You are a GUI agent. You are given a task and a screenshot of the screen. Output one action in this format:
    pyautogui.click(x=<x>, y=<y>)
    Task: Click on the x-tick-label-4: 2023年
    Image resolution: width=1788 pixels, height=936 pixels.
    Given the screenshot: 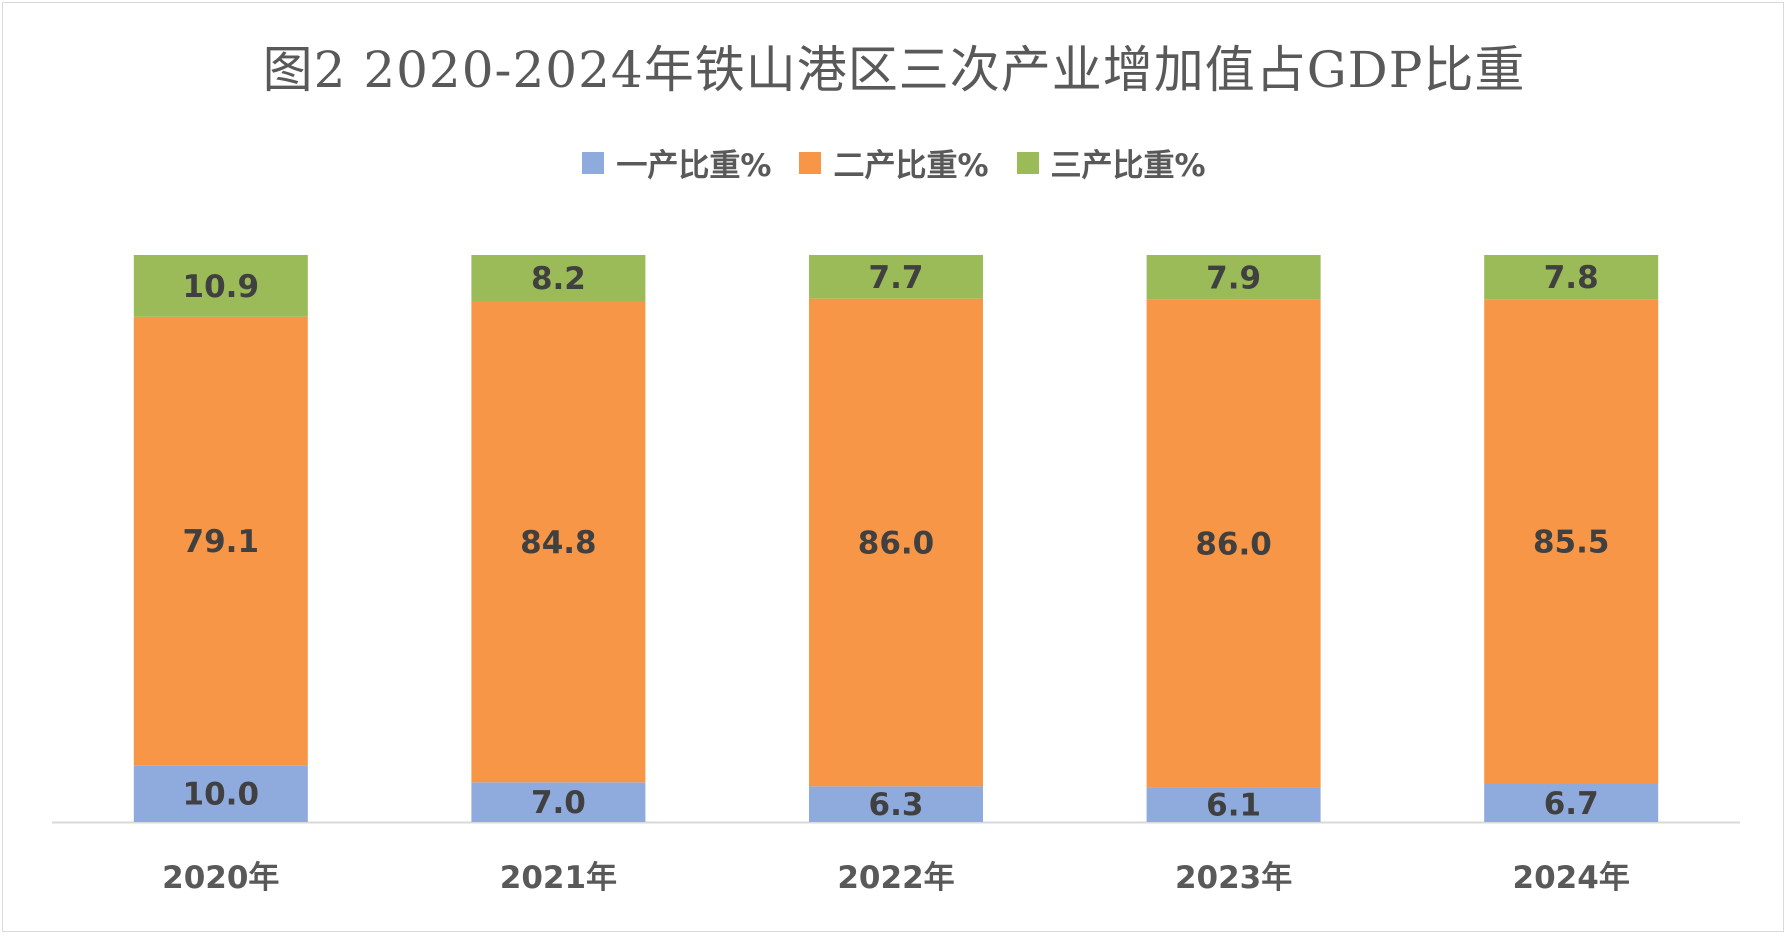 What is the action you would take?
    pyautogui.click(x=1233, y=878)
    